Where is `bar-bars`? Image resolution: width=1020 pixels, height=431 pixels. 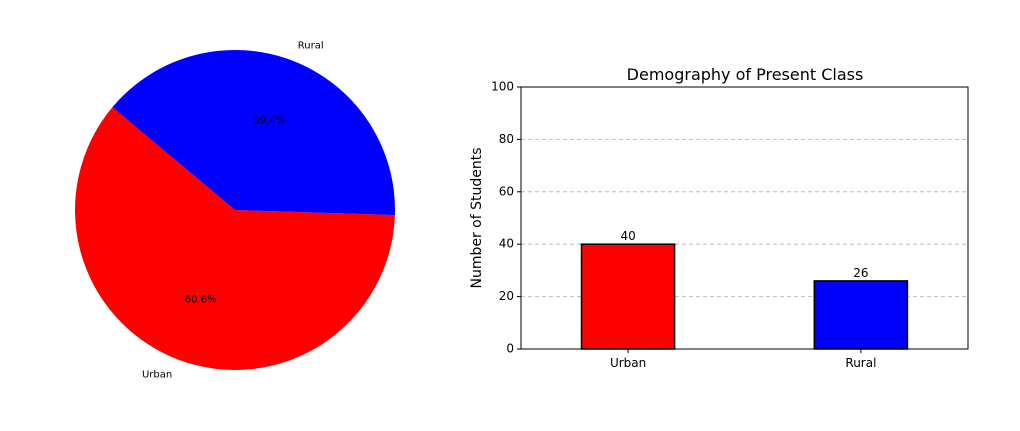 bar-bars is located at coordinates (744, 296).